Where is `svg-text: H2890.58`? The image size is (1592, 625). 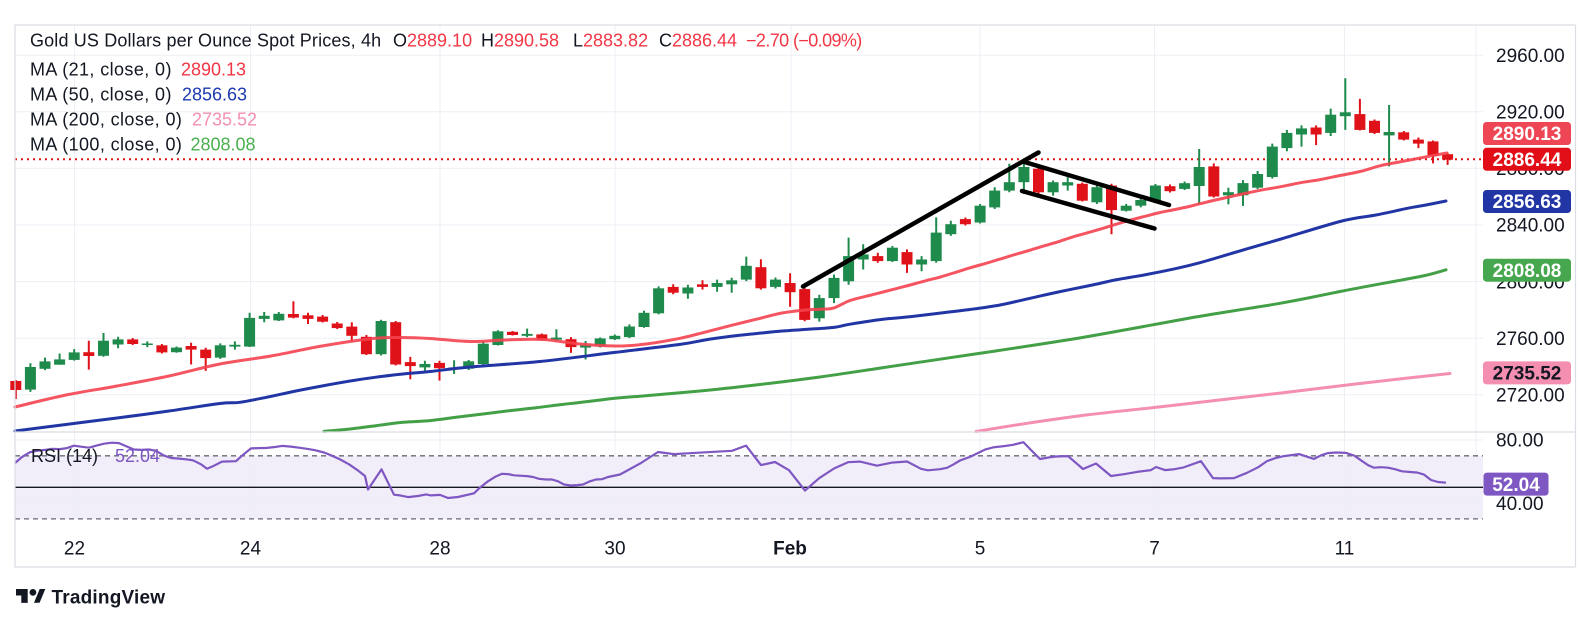 svg-text: H2890.58 is located at coordinates (520, 41).